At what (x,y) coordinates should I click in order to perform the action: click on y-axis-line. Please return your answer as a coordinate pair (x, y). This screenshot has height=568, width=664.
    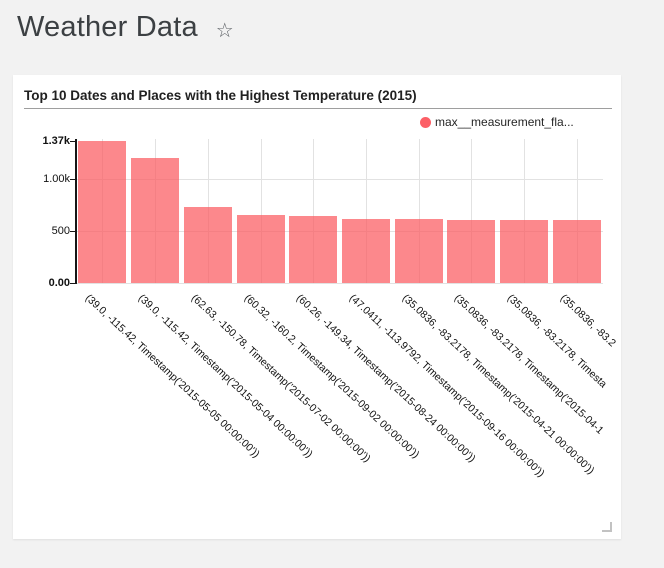
    Looking at the image, I should click on (76, 211).